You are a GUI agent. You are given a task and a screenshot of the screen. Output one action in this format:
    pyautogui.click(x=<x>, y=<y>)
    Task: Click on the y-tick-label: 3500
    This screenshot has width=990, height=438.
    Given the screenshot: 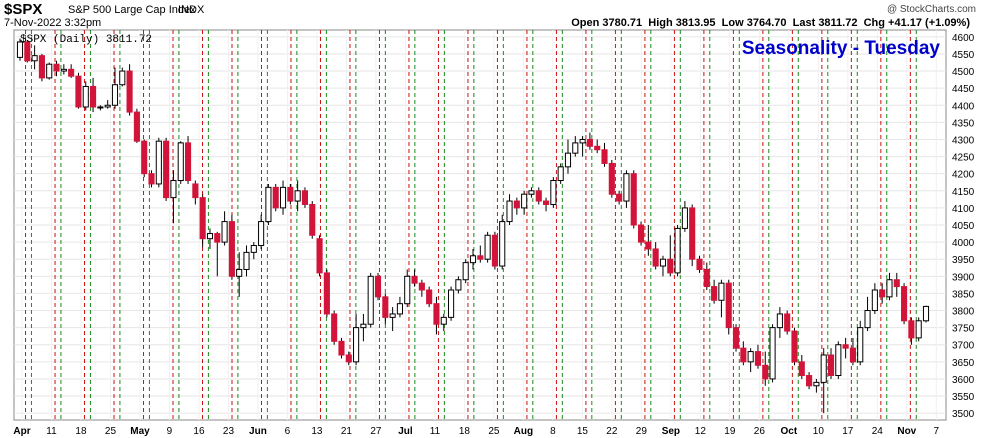 What is the action you would take?
    pyautogui.click(x=963, y=414)
    